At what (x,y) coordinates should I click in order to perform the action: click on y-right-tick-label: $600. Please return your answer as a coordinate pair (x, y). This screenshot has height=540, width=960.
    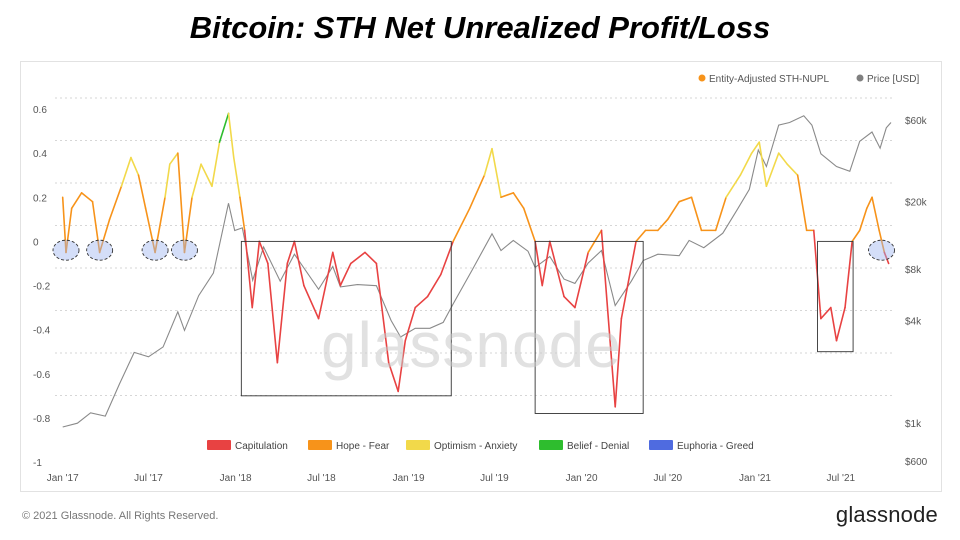
    Looking at the image, I should click on (916, 462).